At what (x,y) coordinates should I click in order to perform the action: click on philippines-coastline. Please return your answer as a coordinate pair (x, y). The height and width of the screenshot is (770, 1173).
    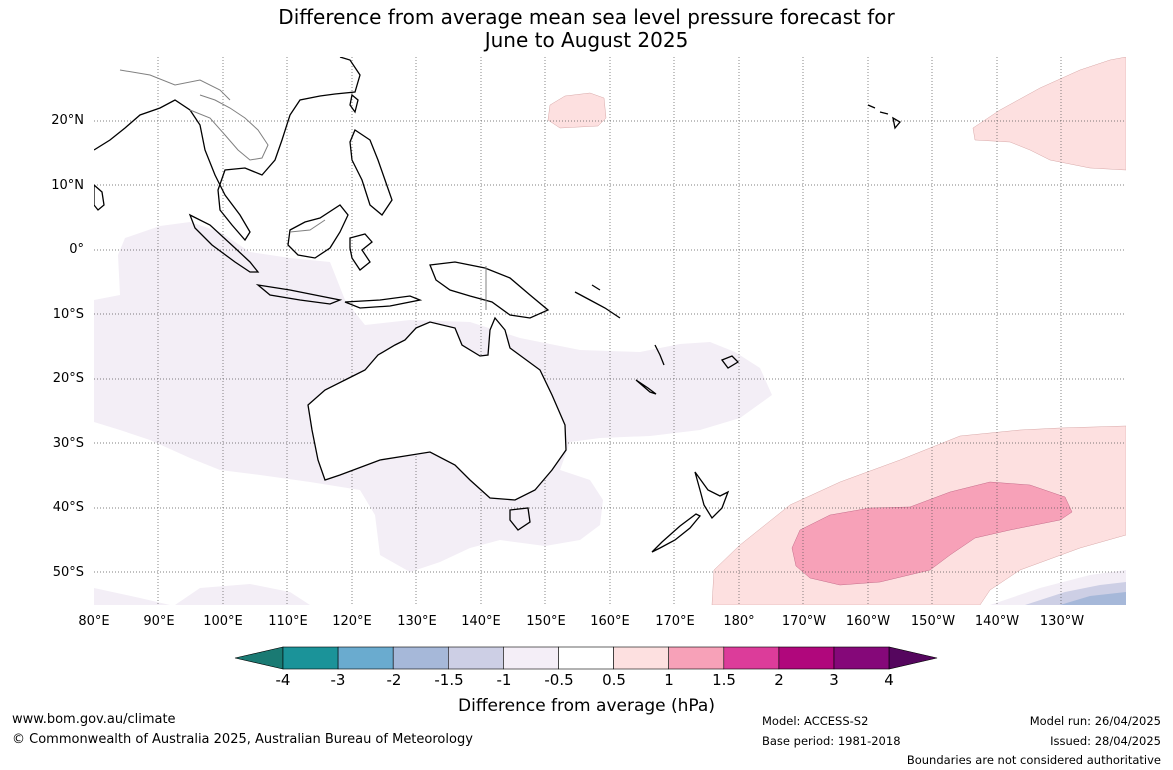
    Looking at the image, I should click on (371, 172).